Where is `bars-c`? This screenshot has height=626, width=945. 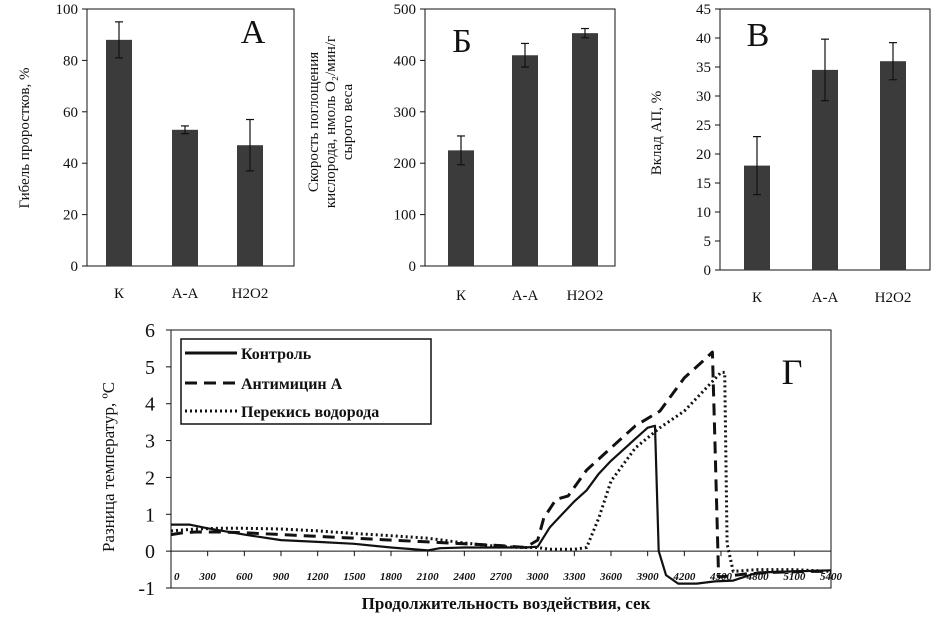 bars-c is located at coordinates (825, 154).